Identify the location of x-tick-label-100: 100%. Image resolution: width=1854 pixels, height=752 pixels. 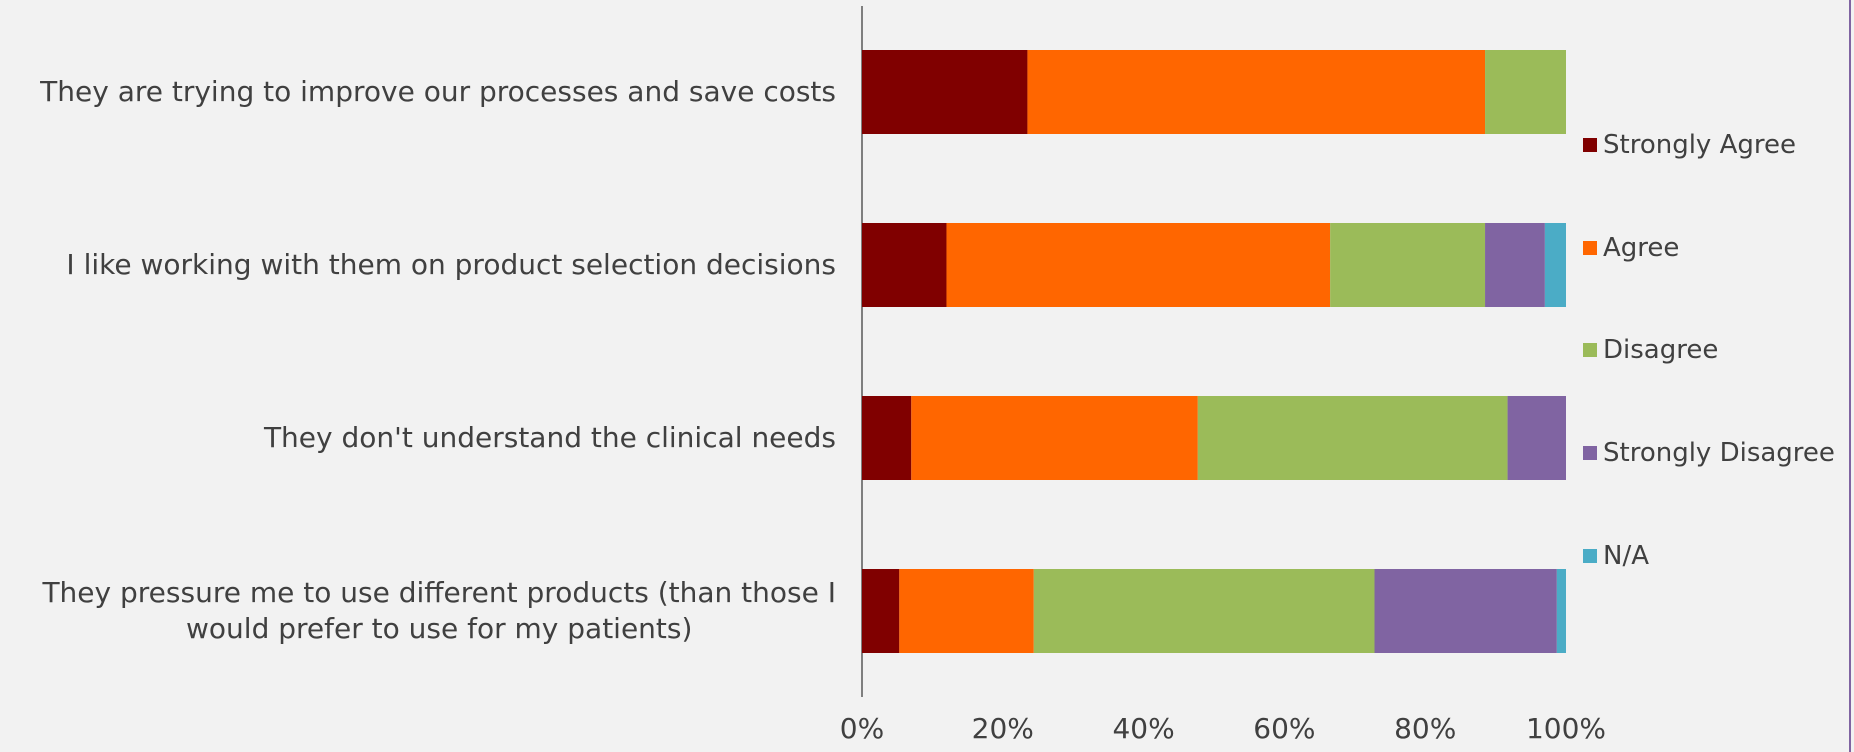
(1566, 728).